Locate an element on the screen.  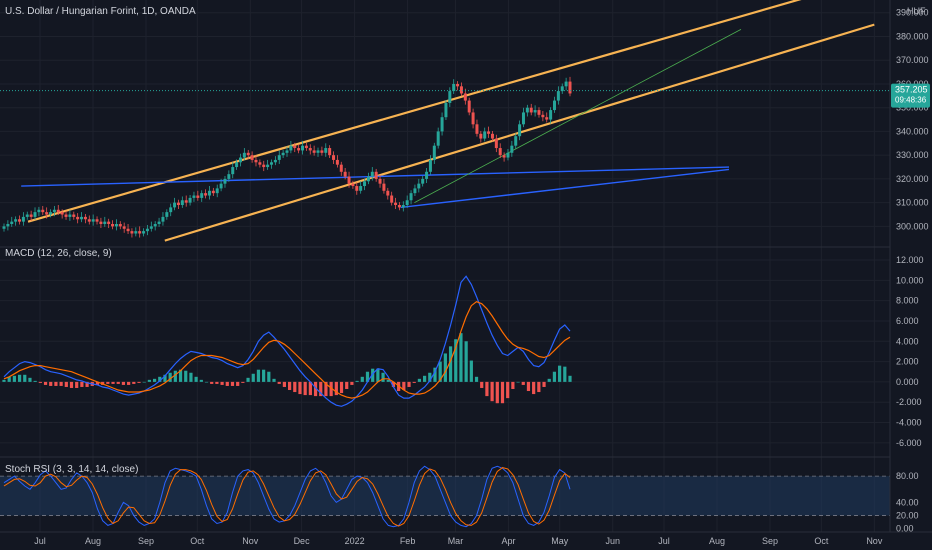
y-tick-label: -6.000 is located at coordinates (909, 443).